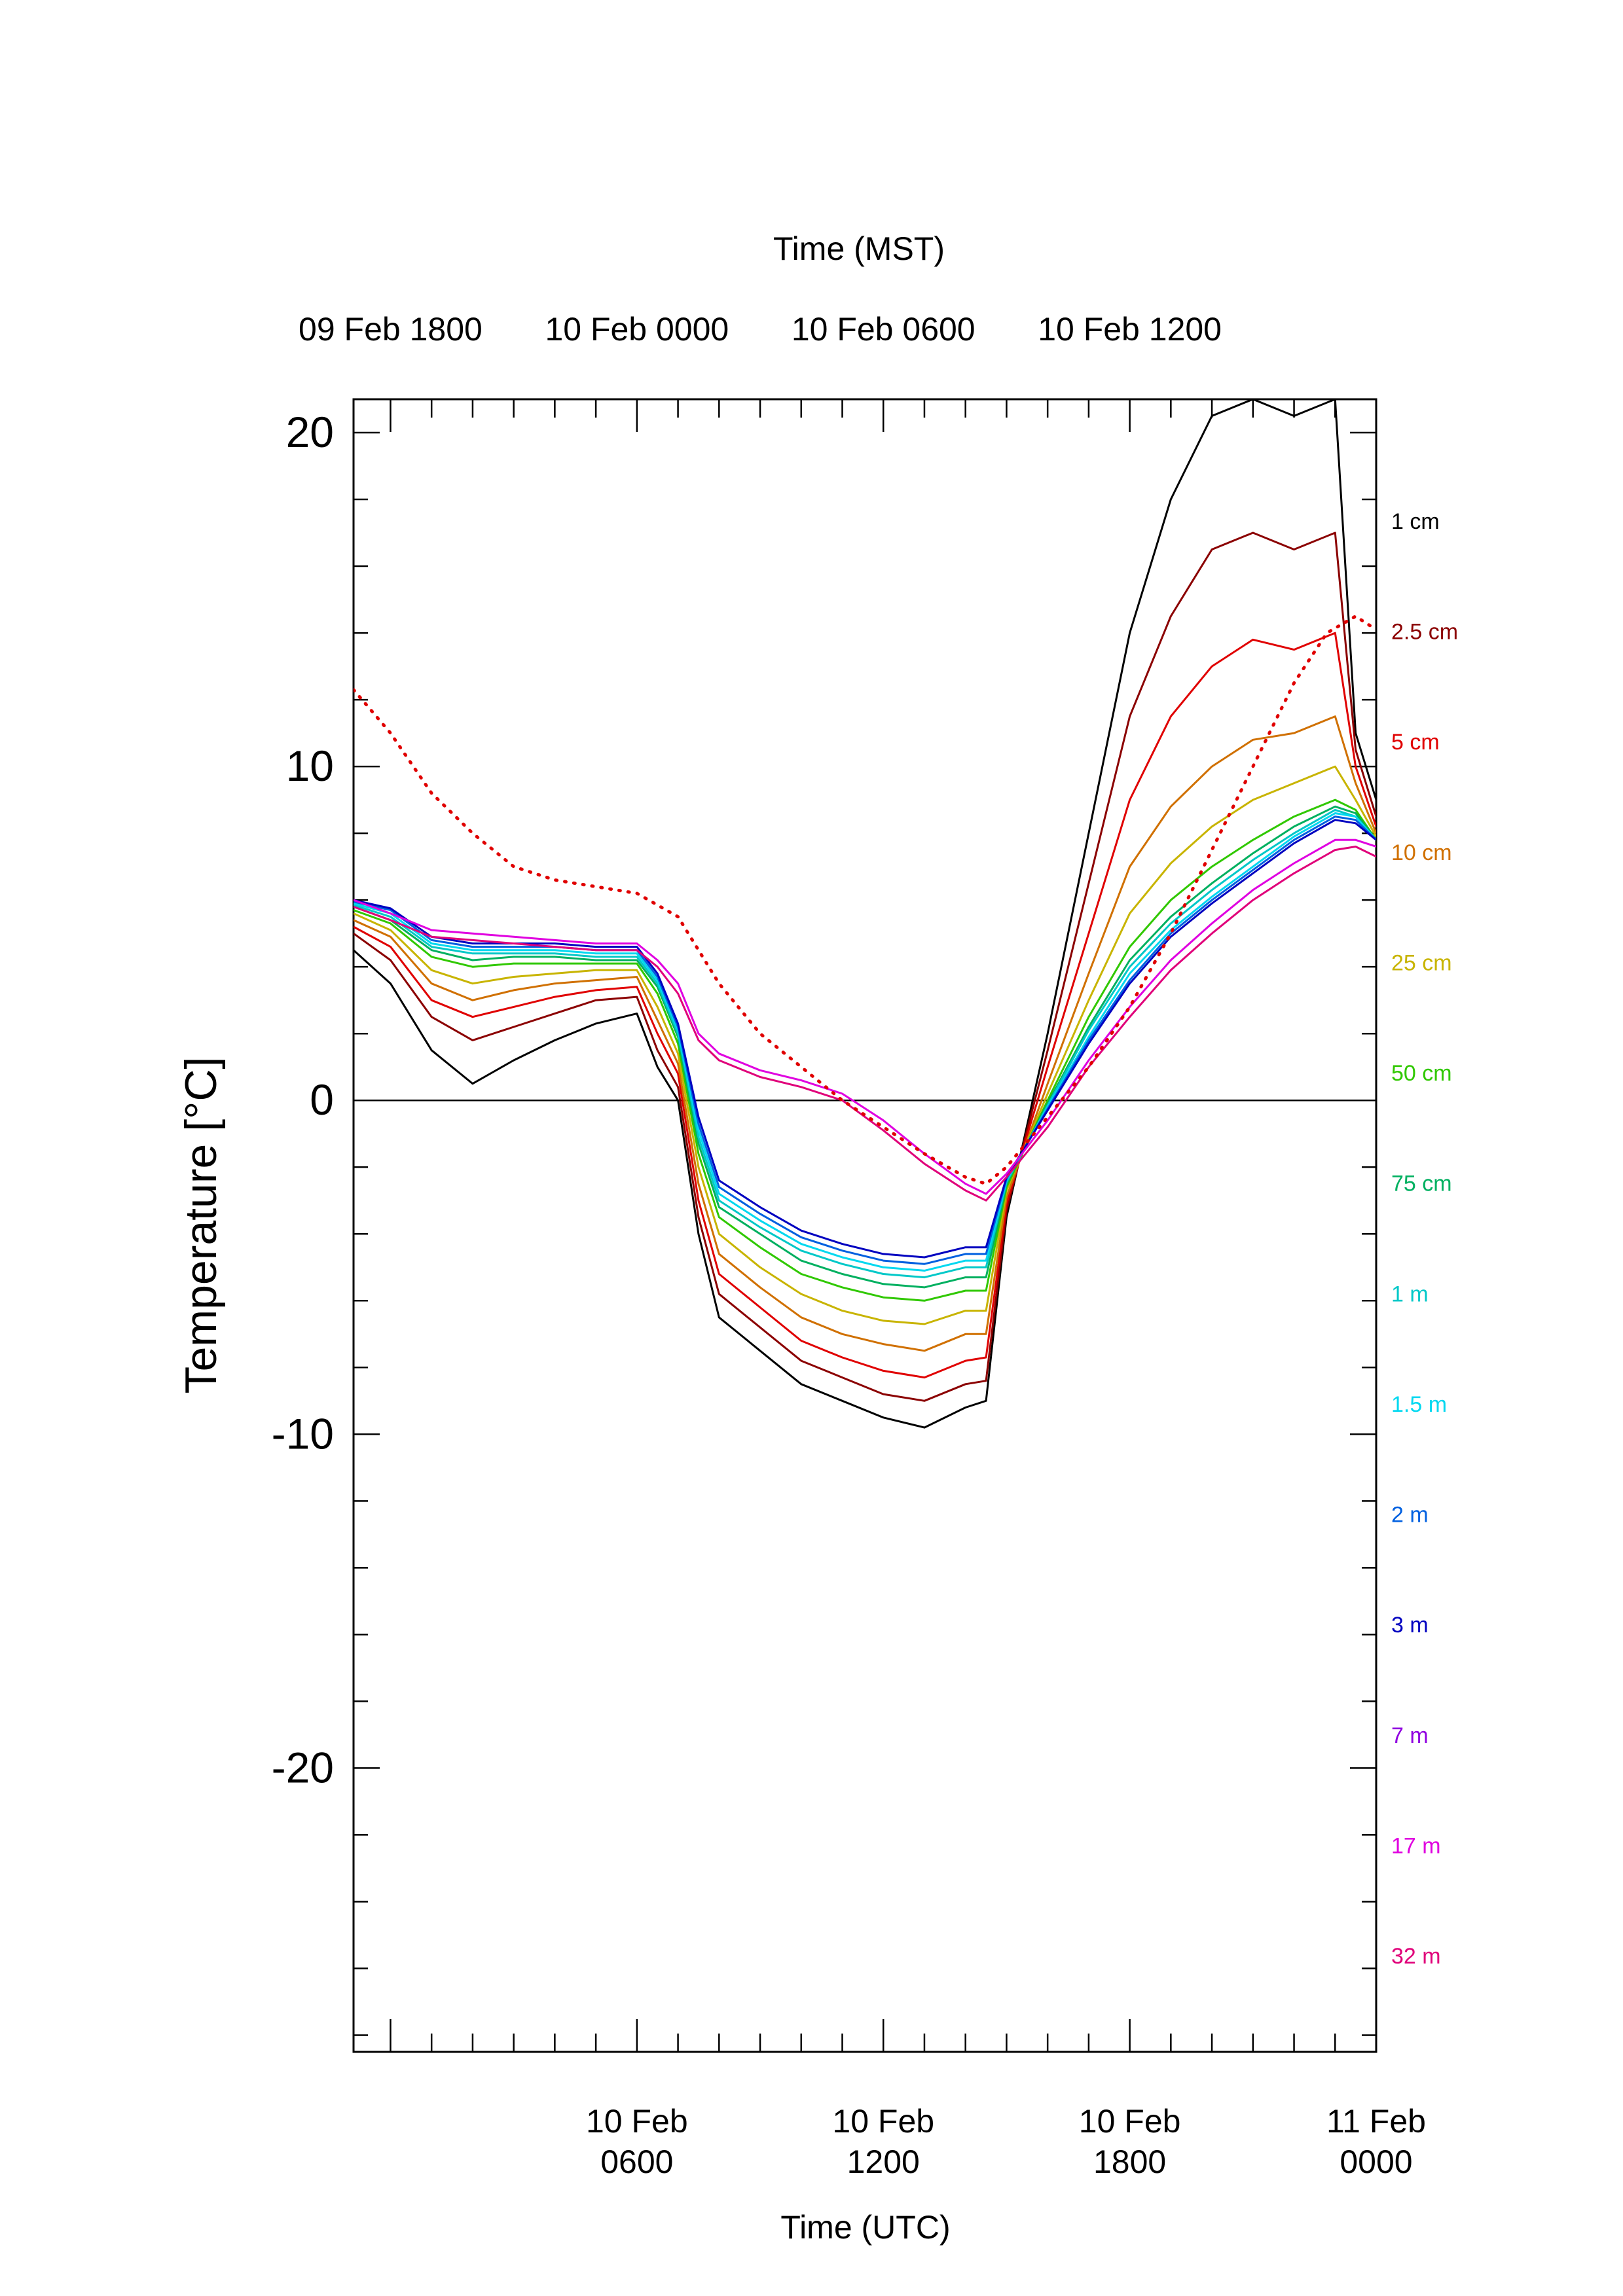  Describe the element at coordinates (636, 2162) in the screenshot. I see `bottom-tick-label-time: 0600` at that location.